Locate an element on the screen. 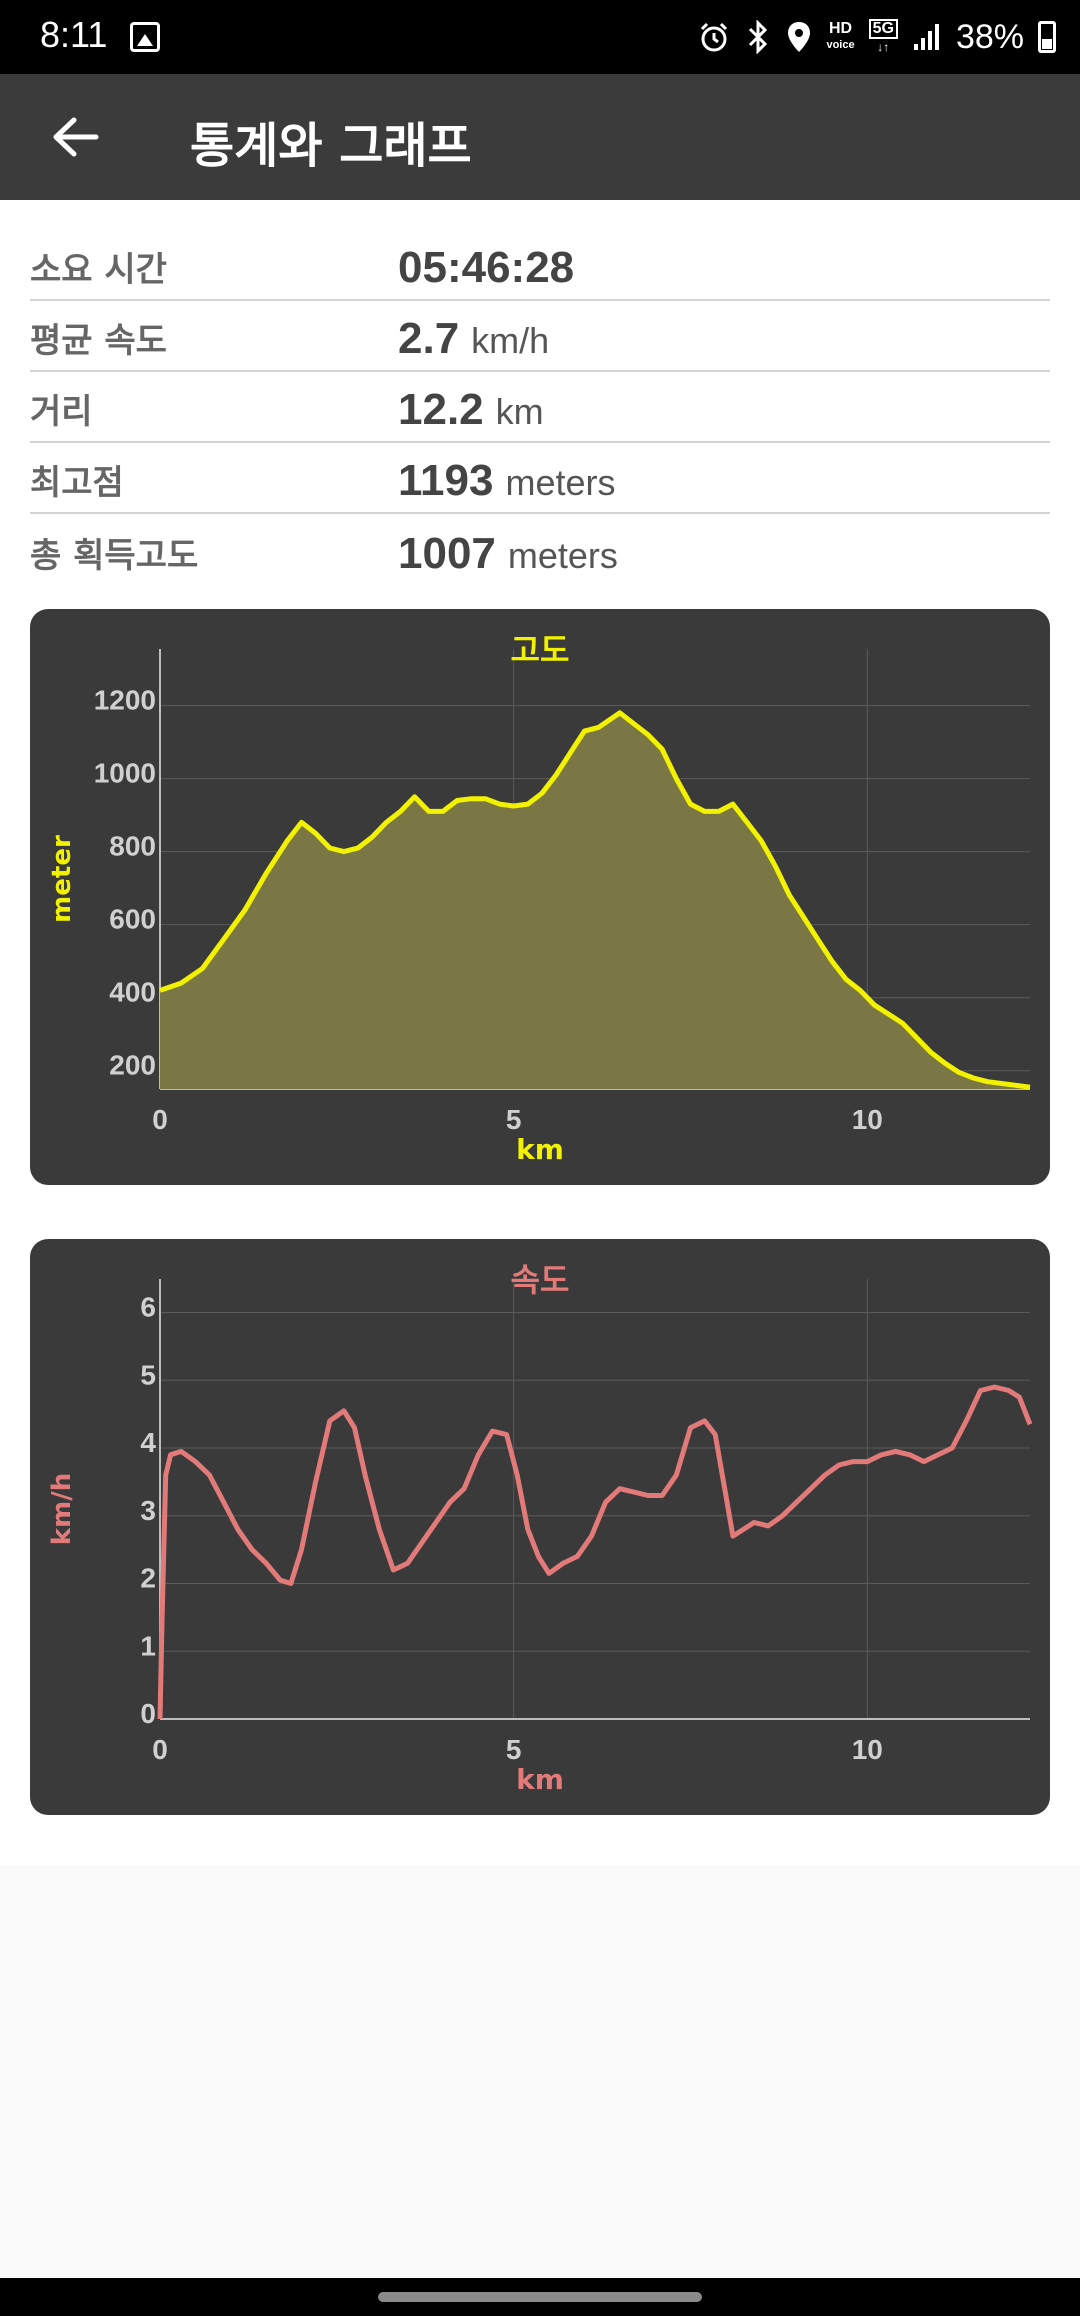 The width and height of the screenshot is (1080, 2316). location-icon is located at coordinates (799, 37).